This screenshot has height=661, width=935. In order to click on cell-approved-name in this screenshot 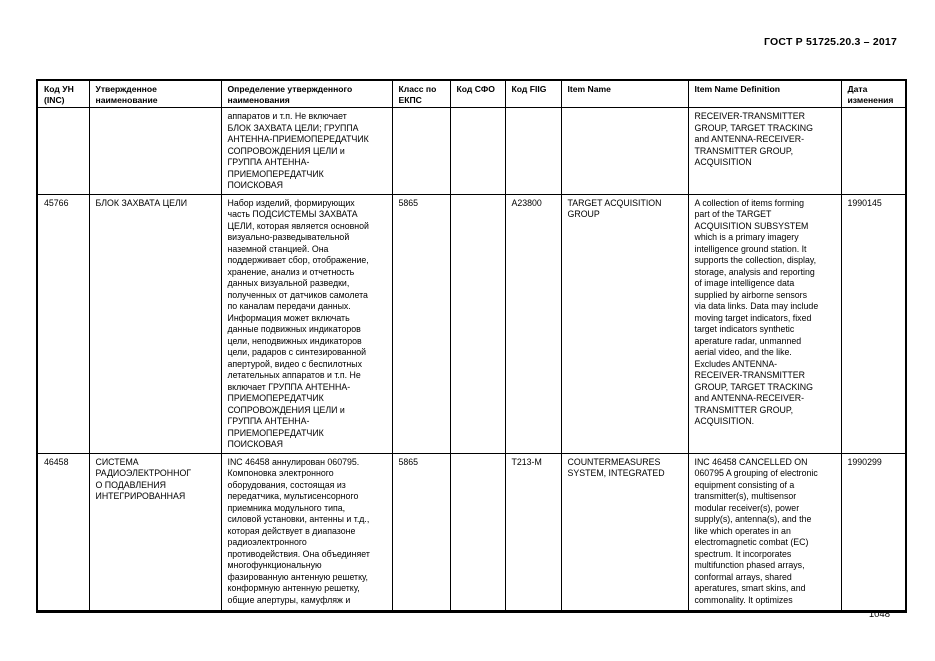, I will do `click(155, 151)`.